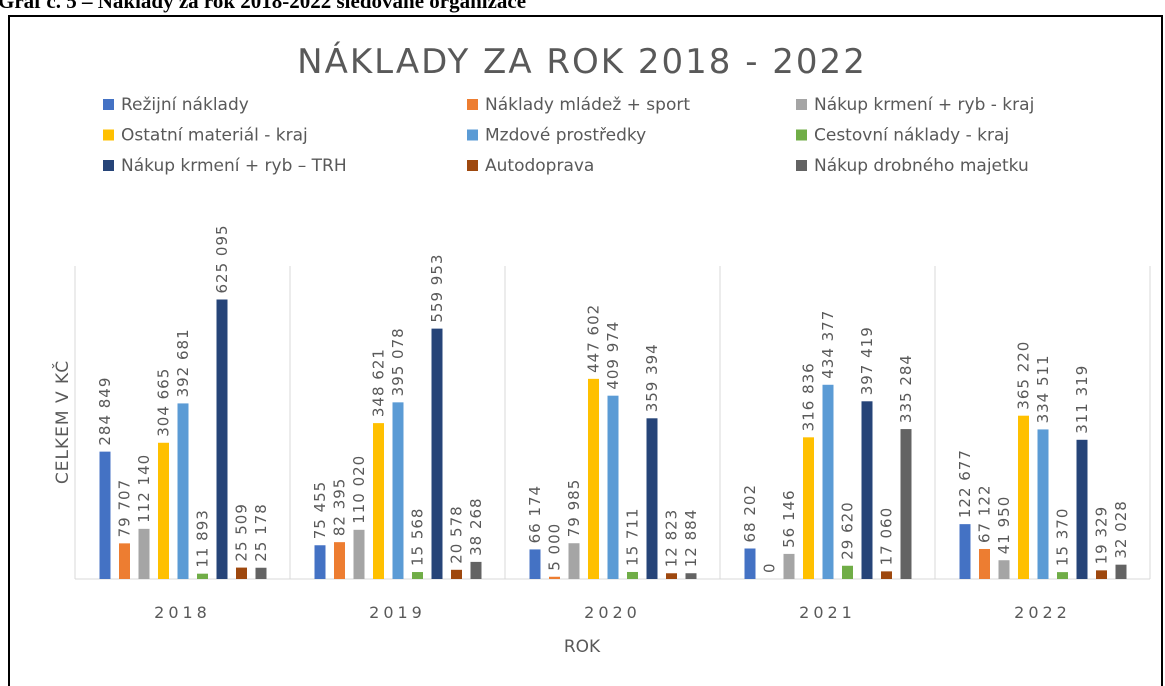  I want to click on data-label: 66 174, so click(535, 514).